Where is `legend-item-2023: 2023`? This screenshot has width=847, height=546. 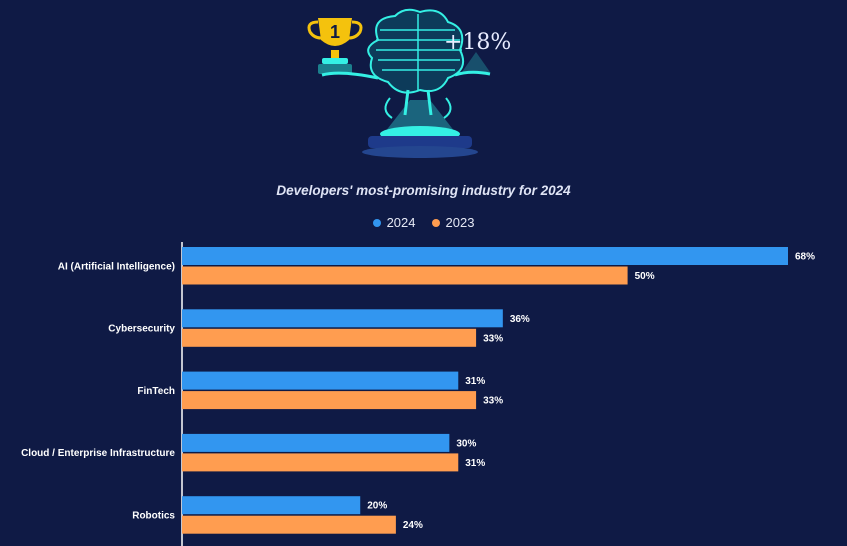 legend-item-2023: 2023 is located at coordinates (453, 222).